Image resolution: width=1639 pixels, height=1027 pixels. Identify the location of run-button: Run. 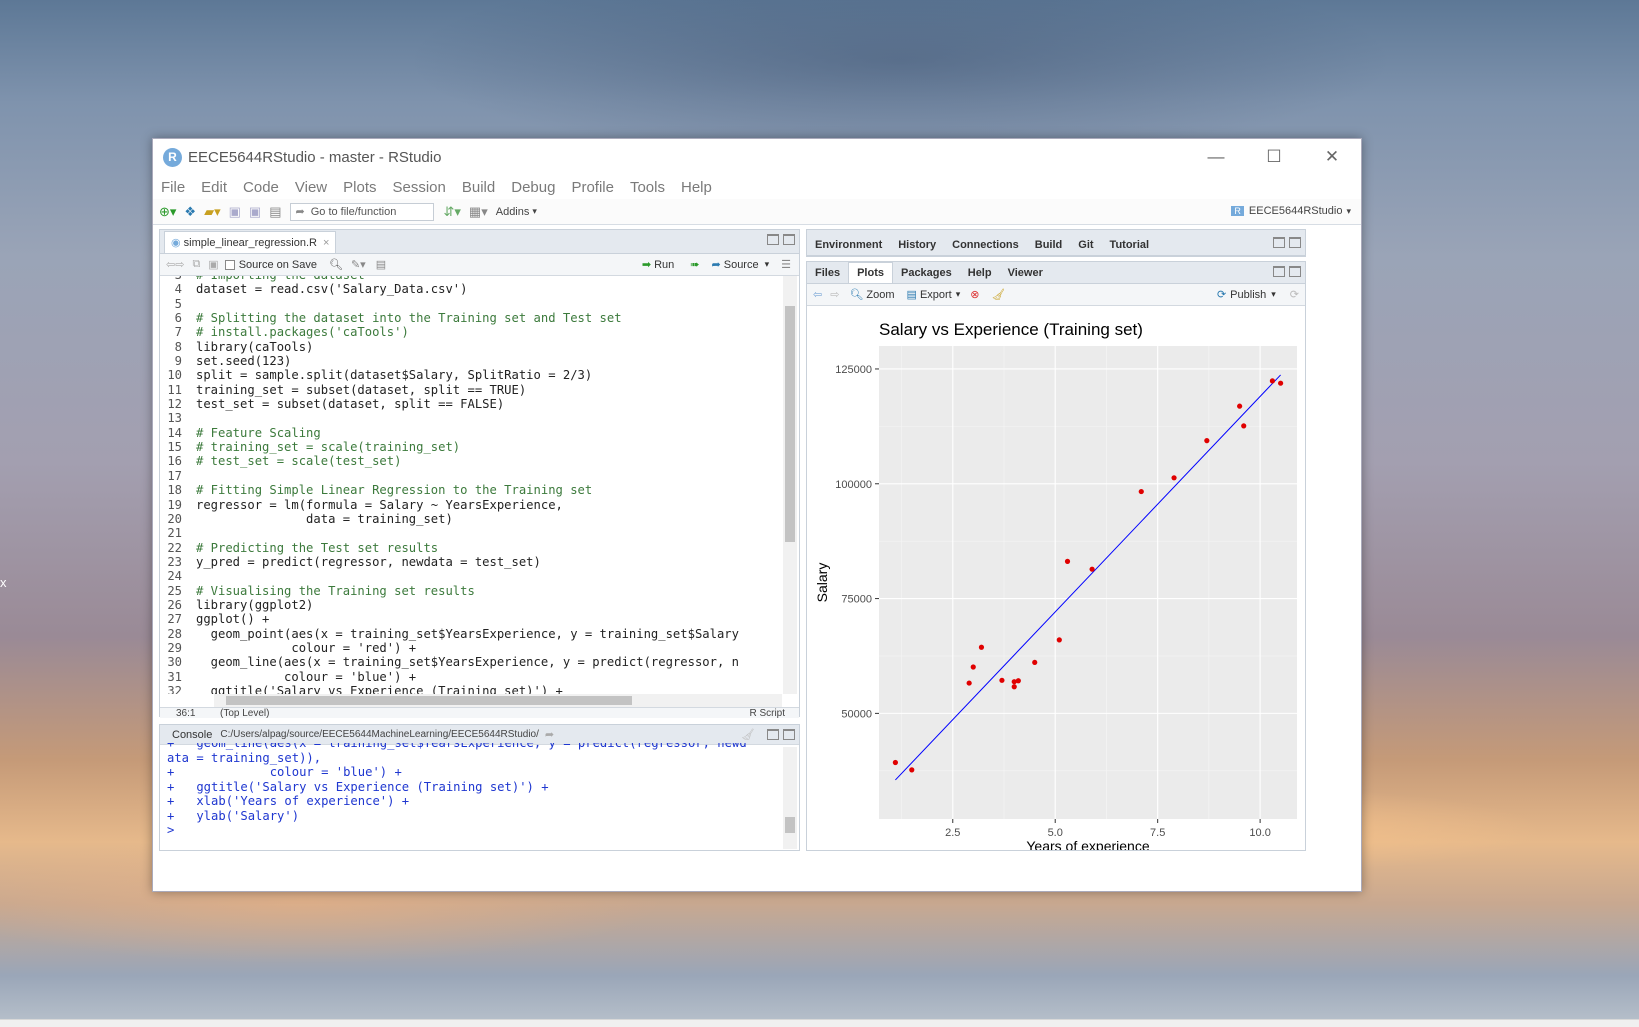
(664, 264).